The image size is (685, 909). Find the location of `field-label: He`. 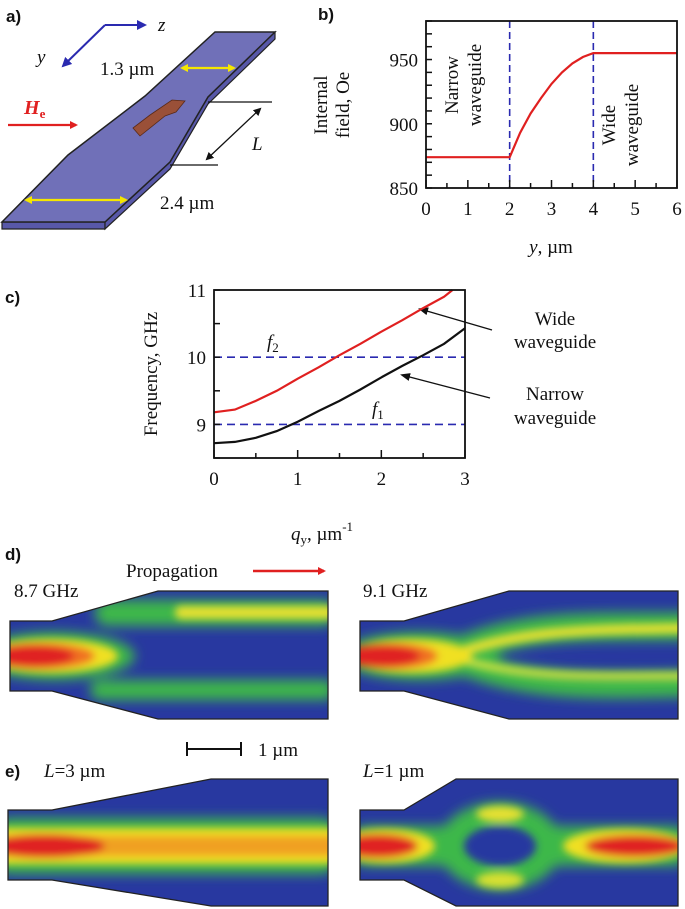

field-label: He is located at coordinates (34, 109).